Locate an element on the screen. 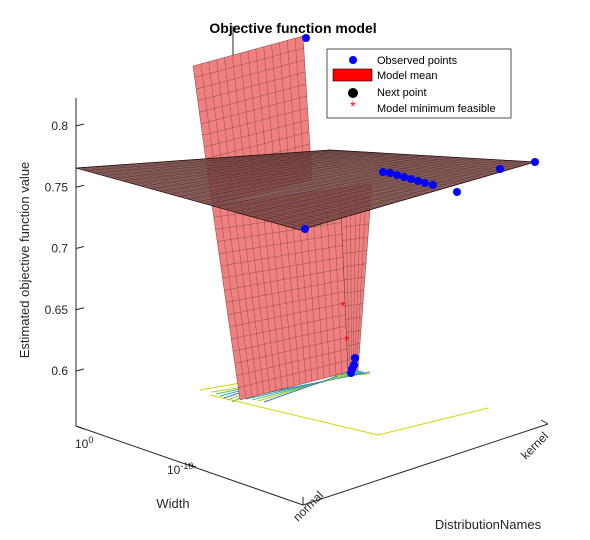 Image resolution: width=590 pixels, height=540 pixels. legend-marker-next-point is located at coordinates (353, 93).